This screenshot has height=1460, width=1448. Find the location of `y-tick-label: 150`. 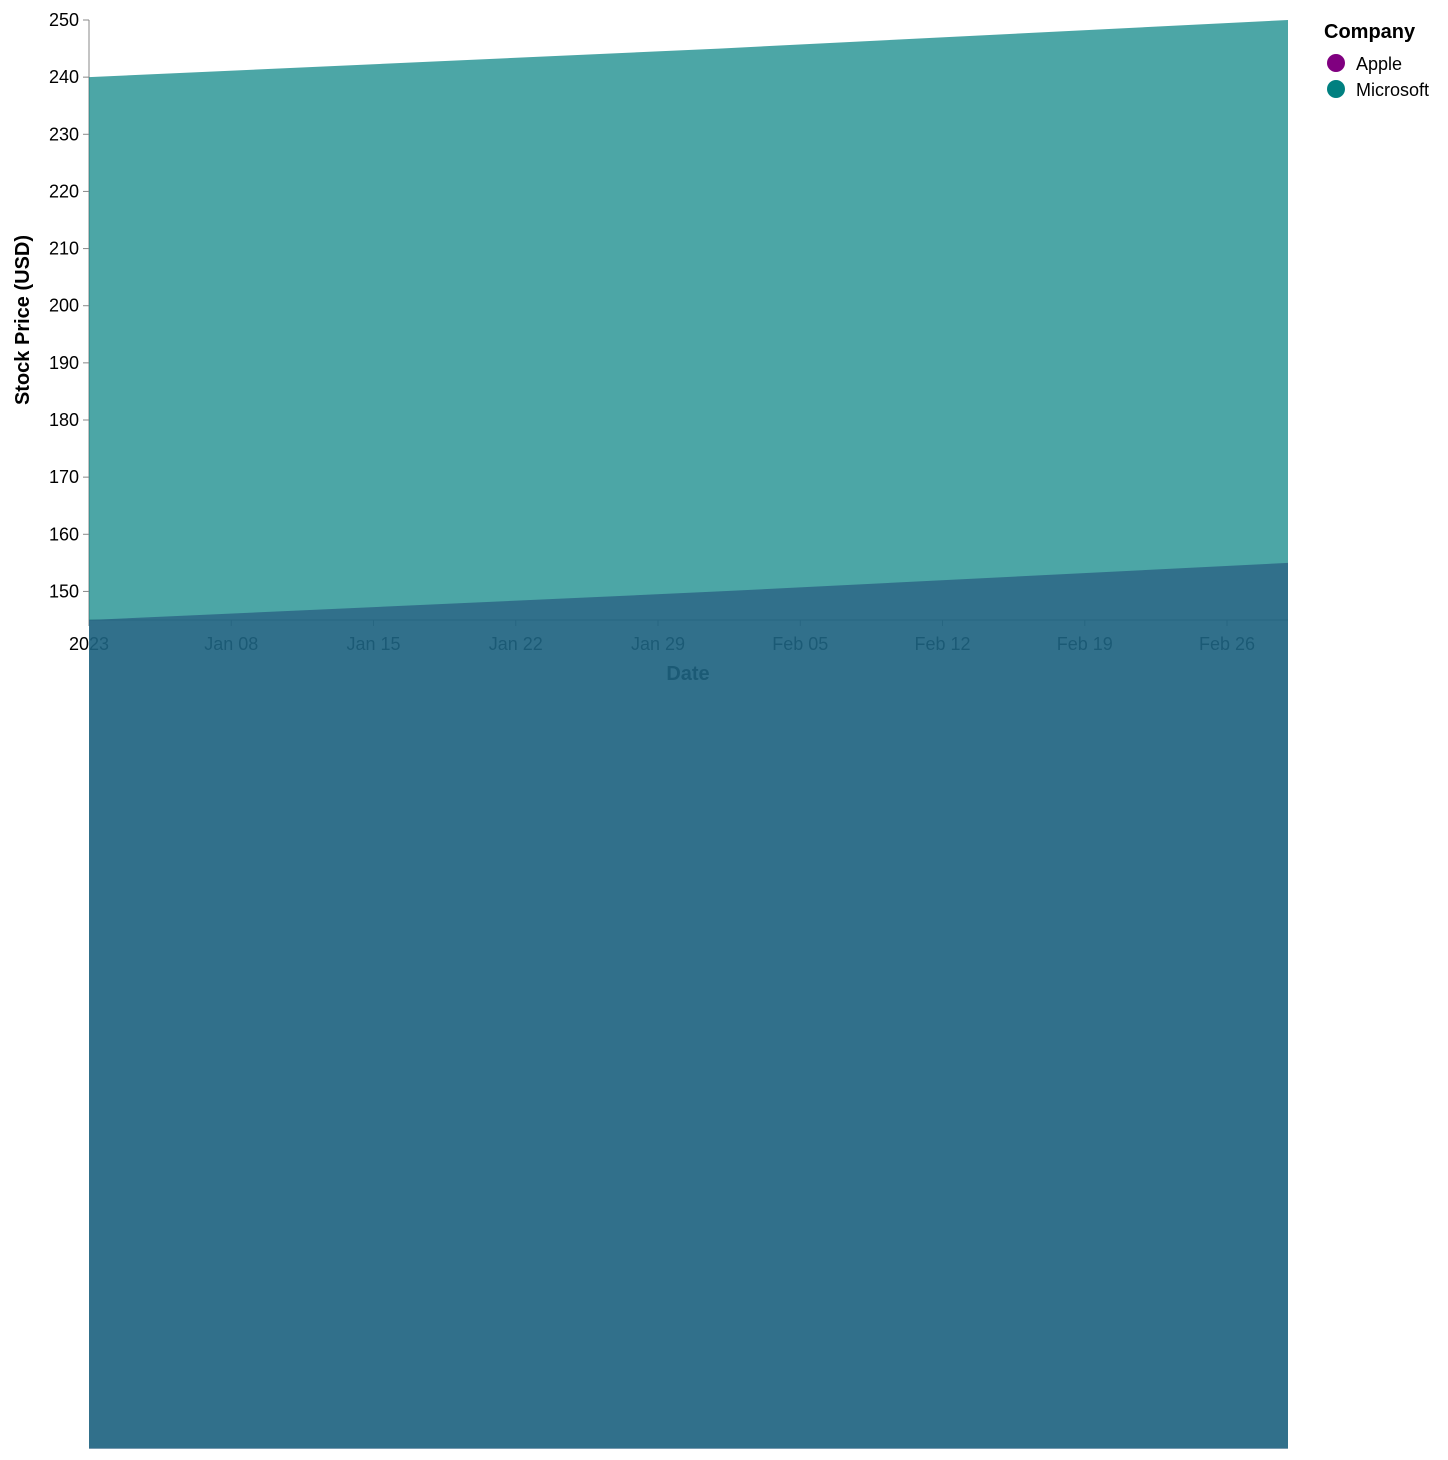

y-tick-label: 150 is located at coordinates (64, 591).